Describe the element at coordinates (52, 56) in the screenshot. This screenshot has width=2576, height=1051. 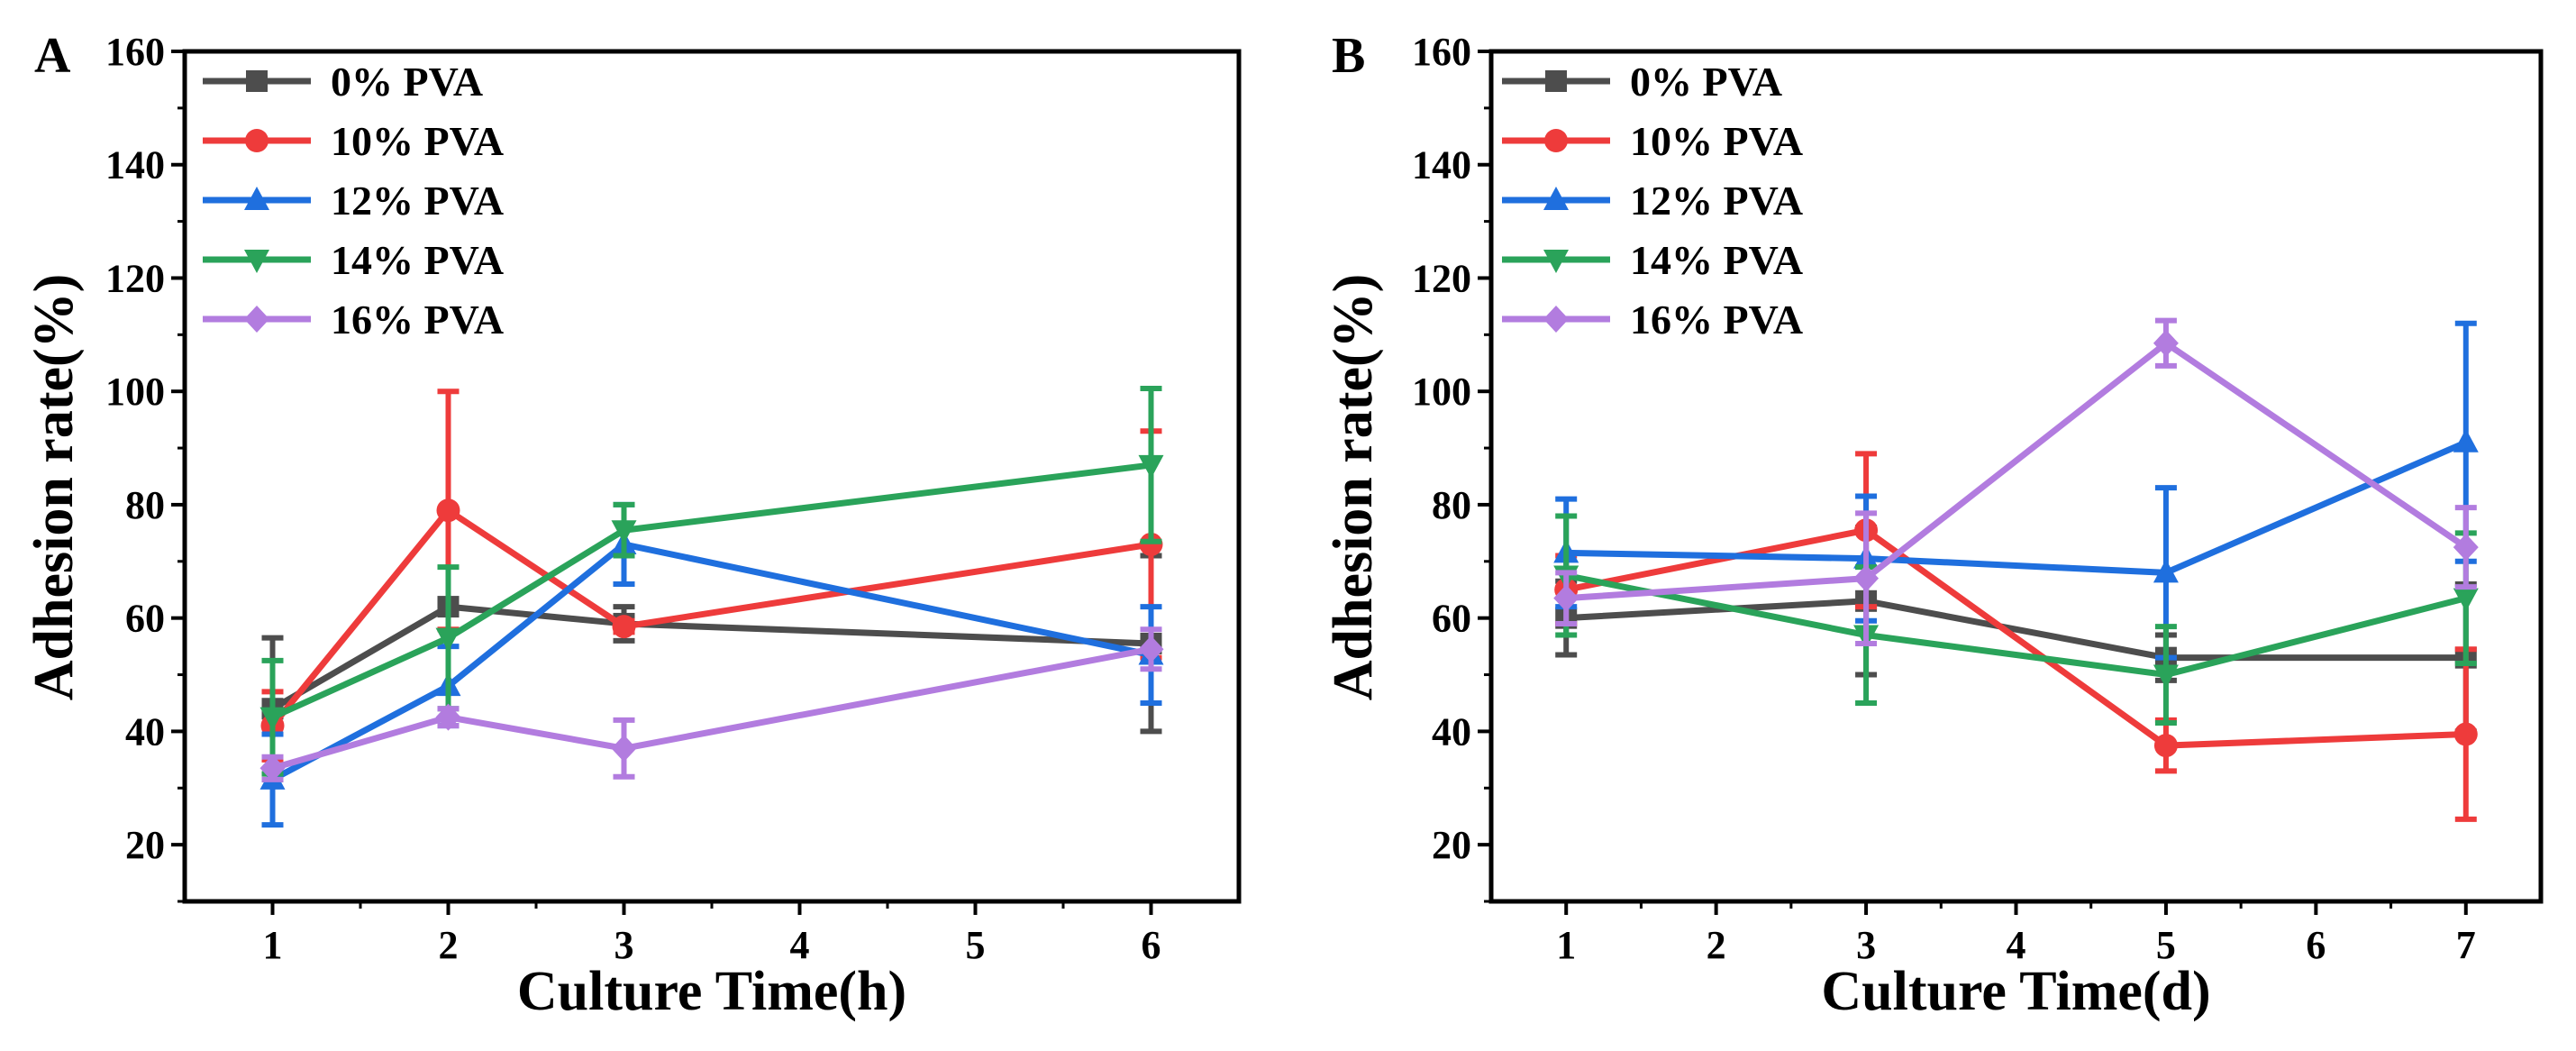
I see `panel-label: A` at that location.